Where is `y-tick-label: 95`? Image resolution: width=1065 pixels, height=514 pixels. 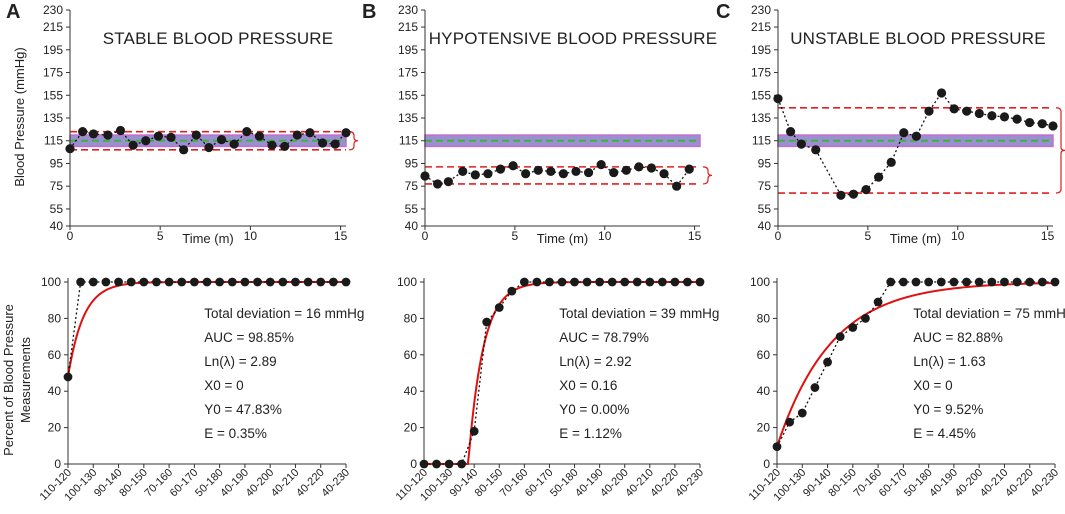 y-tick-label: 95 is located at coordinates (57, 163).